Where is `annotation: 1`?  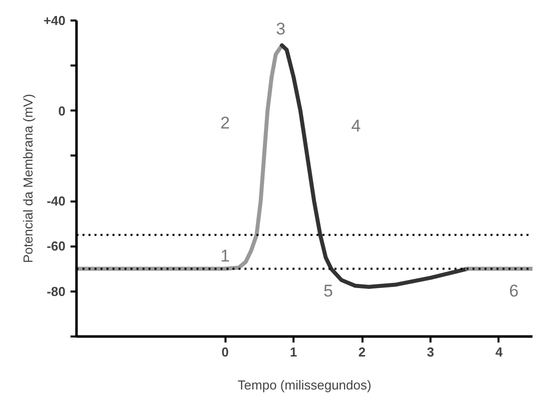
annotation: 1 is located at coordinates (225, 256).